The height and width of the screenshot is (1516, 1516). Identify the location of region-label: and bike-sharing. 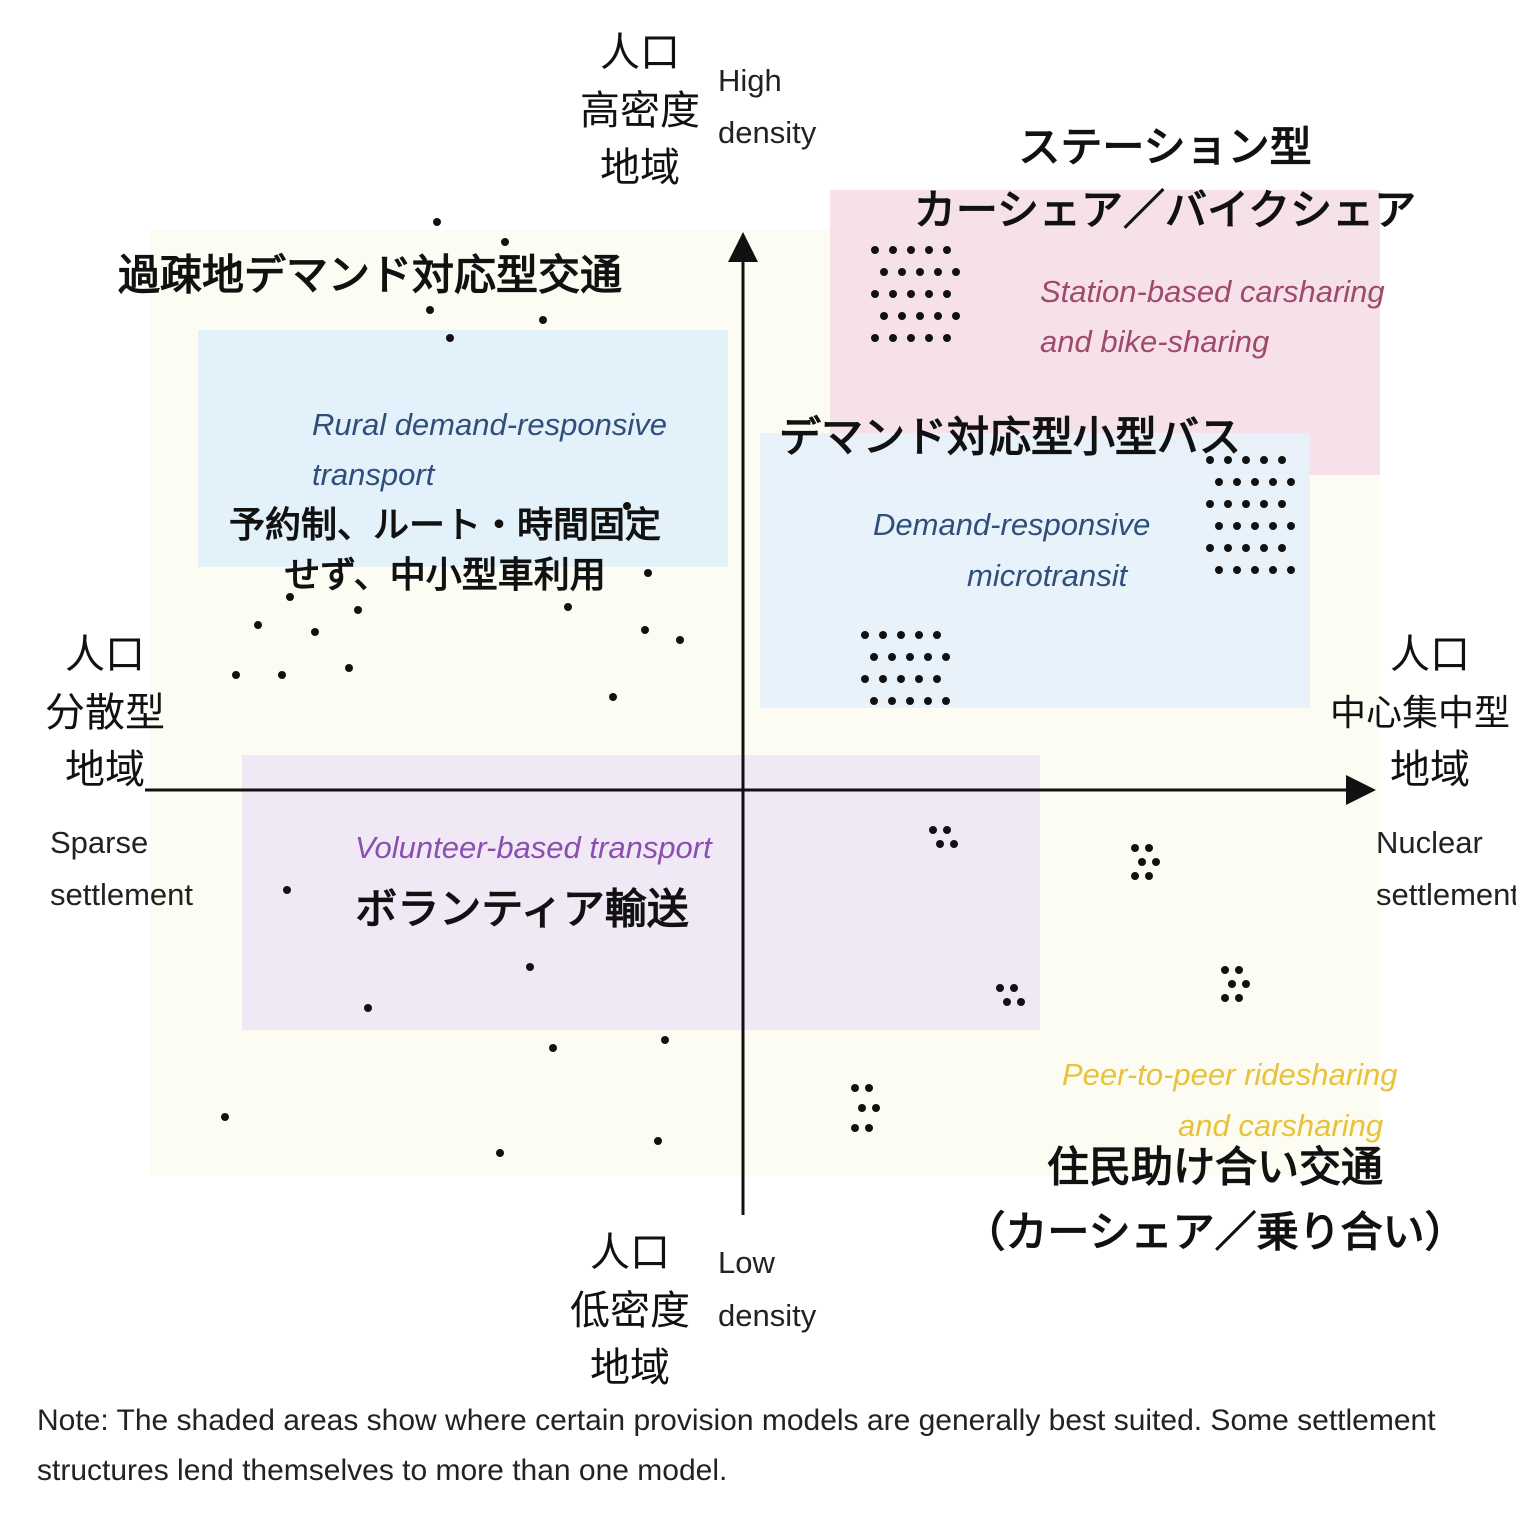
(1154, 341).